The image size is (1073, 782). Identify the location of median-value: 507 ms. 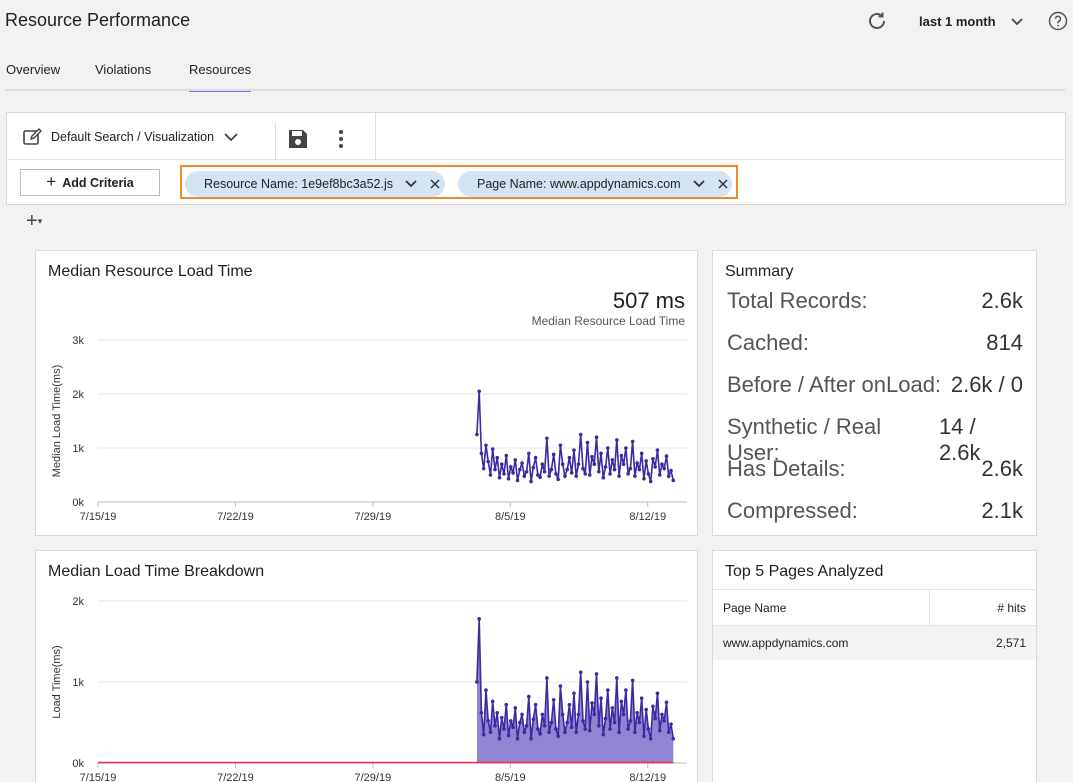
(648, 300).